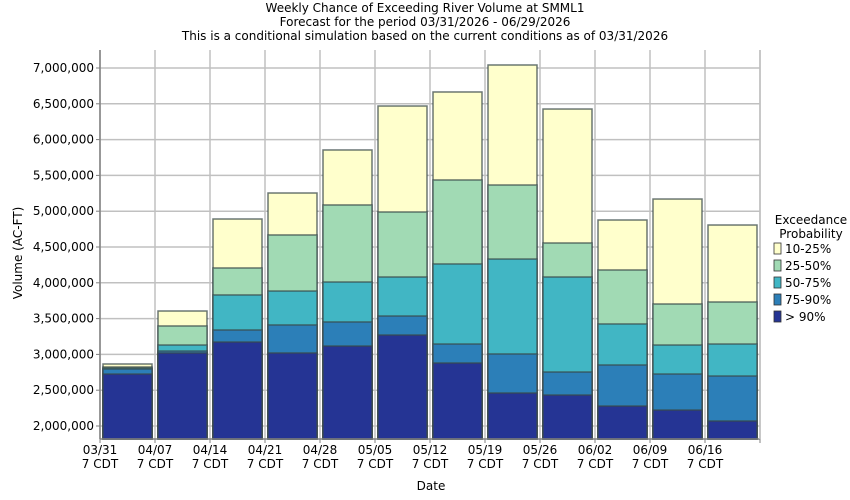 This screenshot has height=500, width=850. What do you see at coordinates (63, 390) in the screenshot?
I see `y-tick-label: 2,500,000` at bounding box center [63, 390].